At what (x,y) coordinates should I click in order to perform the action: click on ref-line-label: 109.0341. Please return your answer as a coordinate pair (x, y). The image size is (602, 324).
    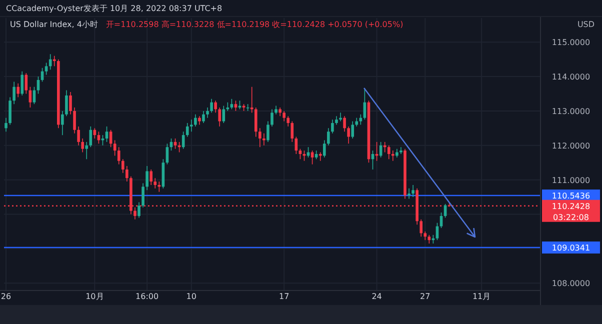
    Looking at the image, I should click on (571, 248).